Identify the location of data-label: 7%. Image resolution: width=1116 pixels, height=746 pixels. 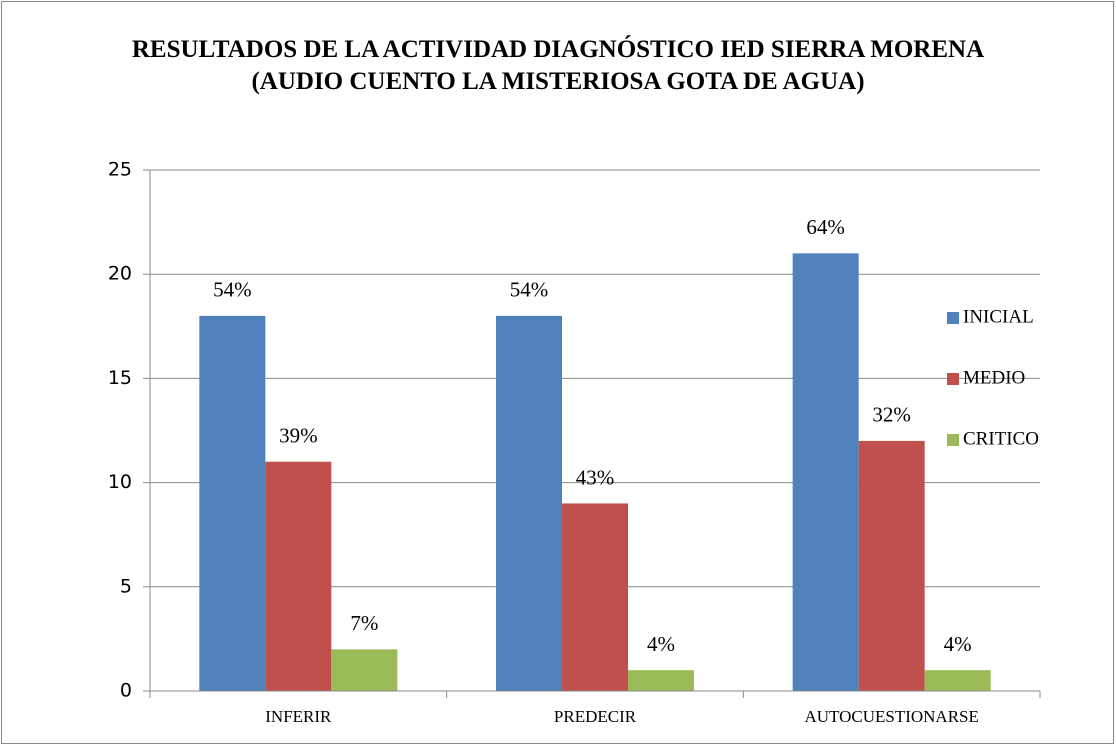
(364, 623).